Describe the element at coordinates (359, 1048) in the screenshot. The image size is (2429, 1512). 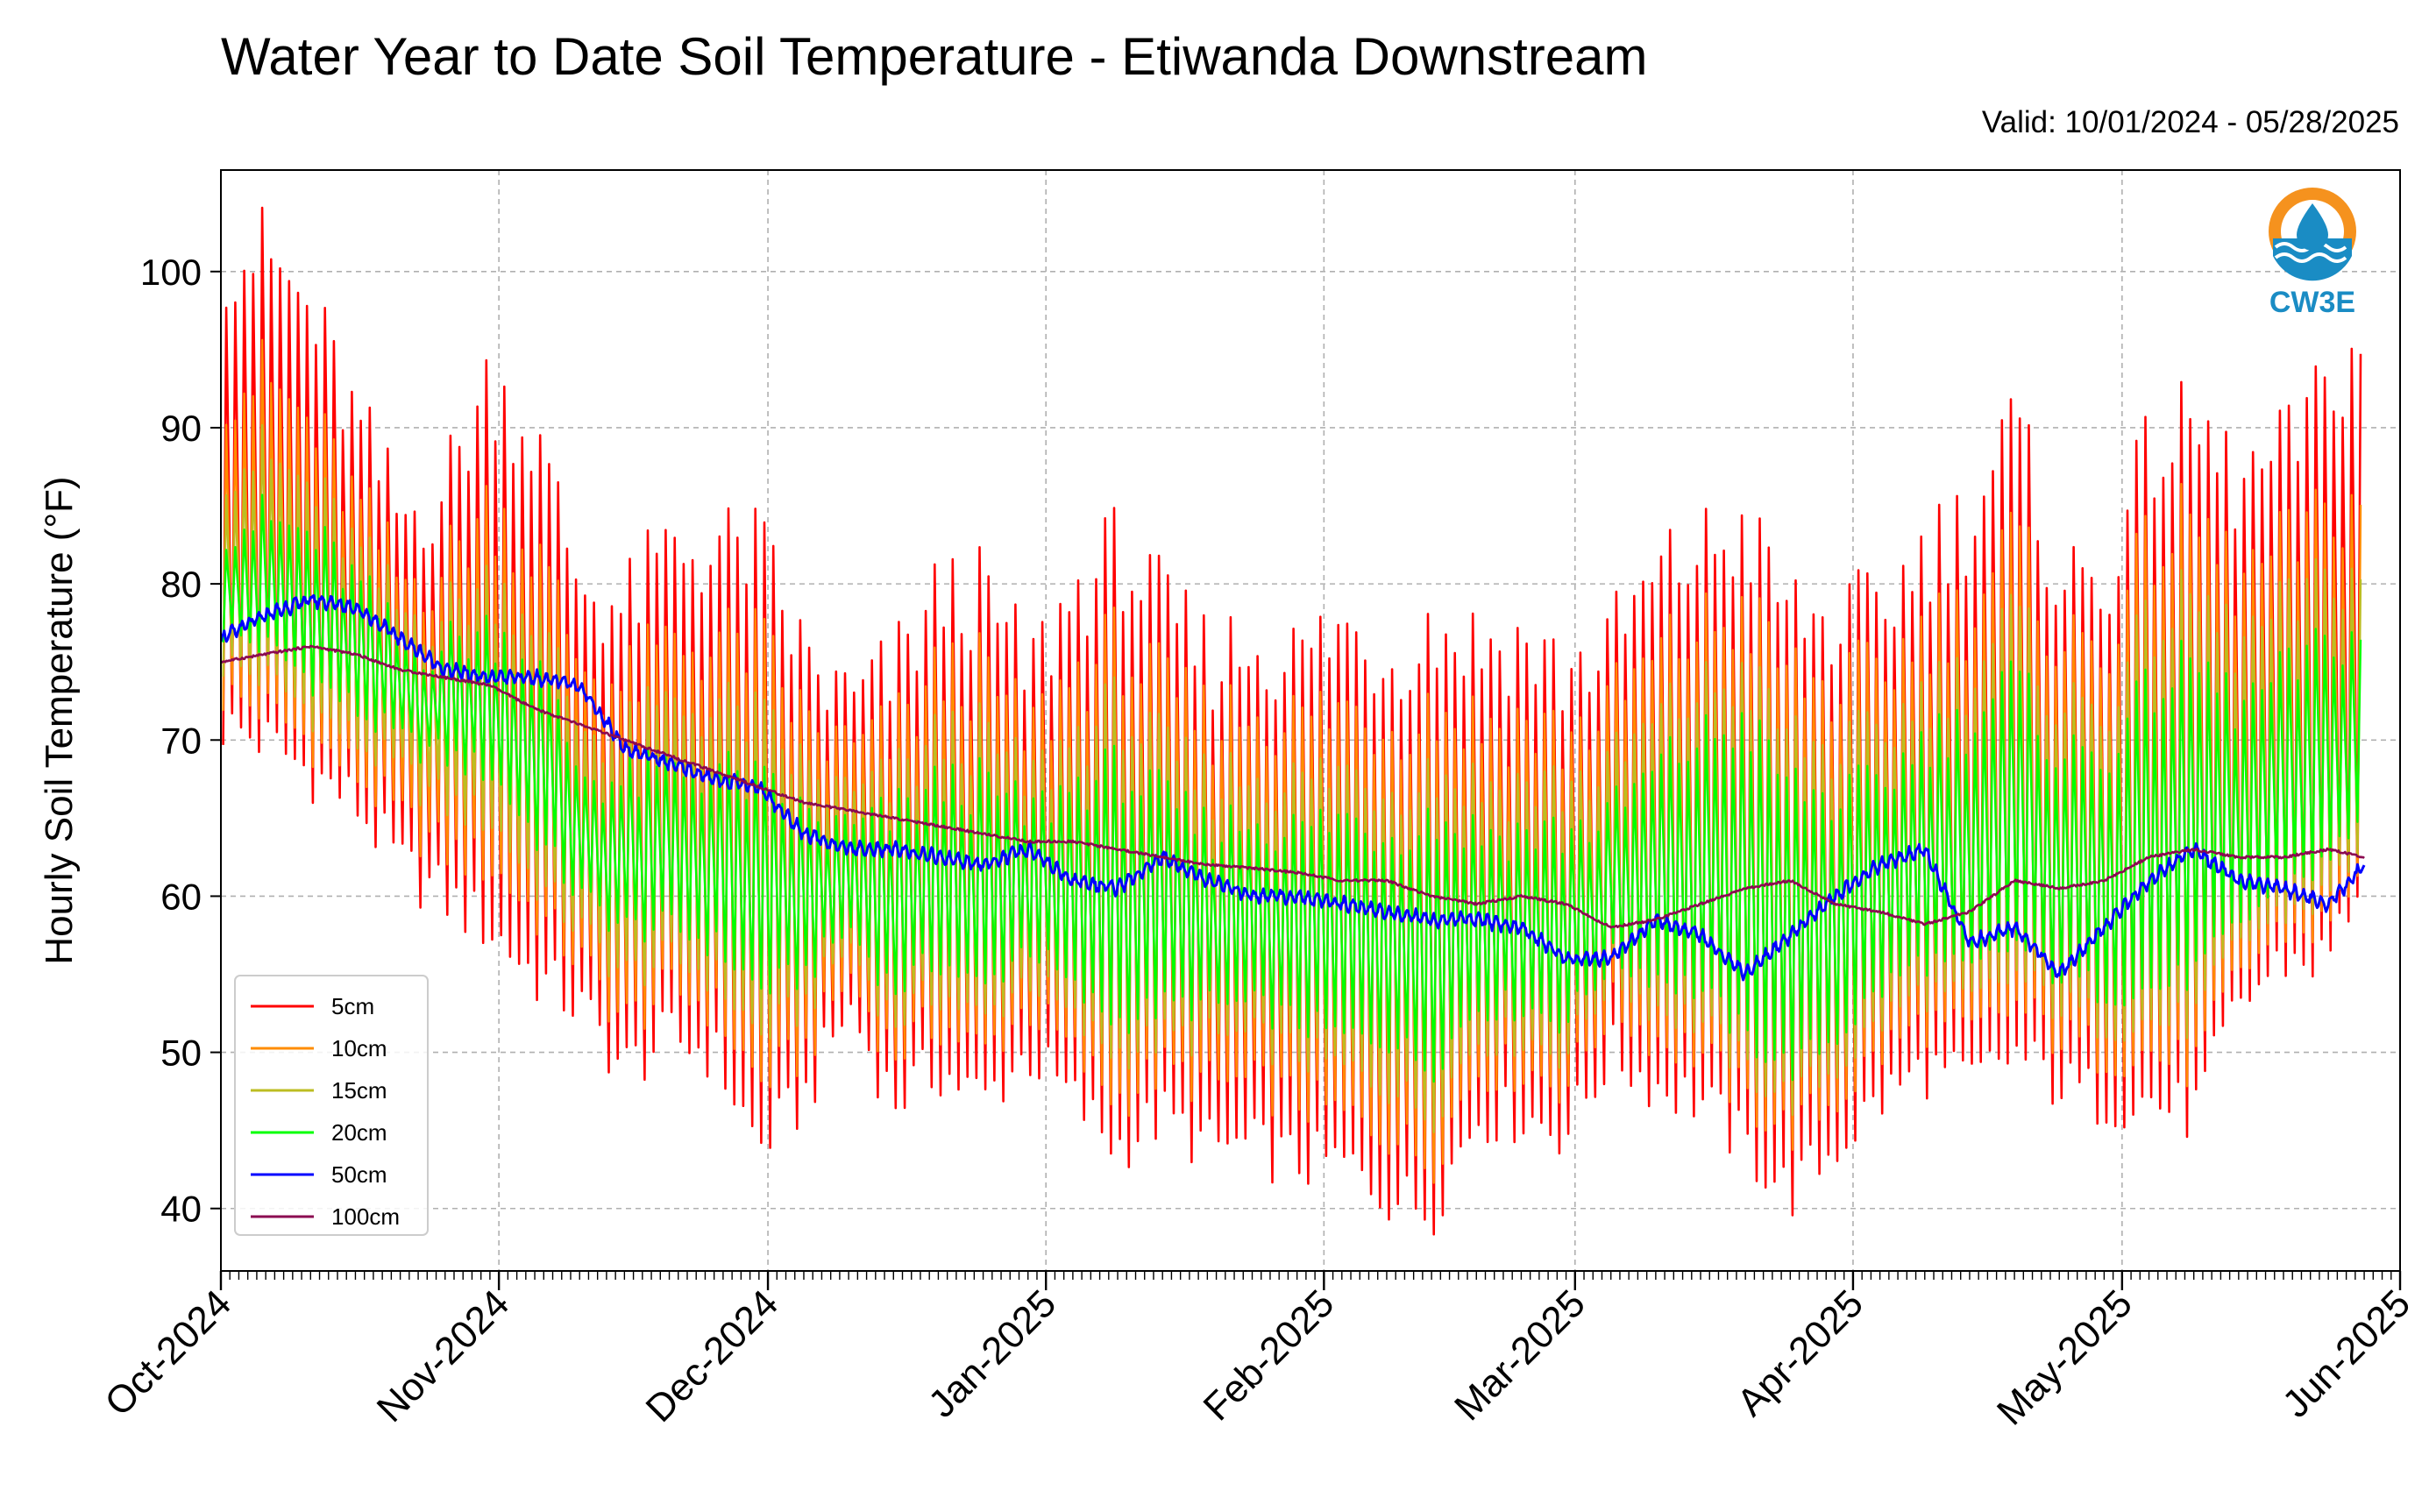
I see `legend-label-10cm: 10cm` at that location.